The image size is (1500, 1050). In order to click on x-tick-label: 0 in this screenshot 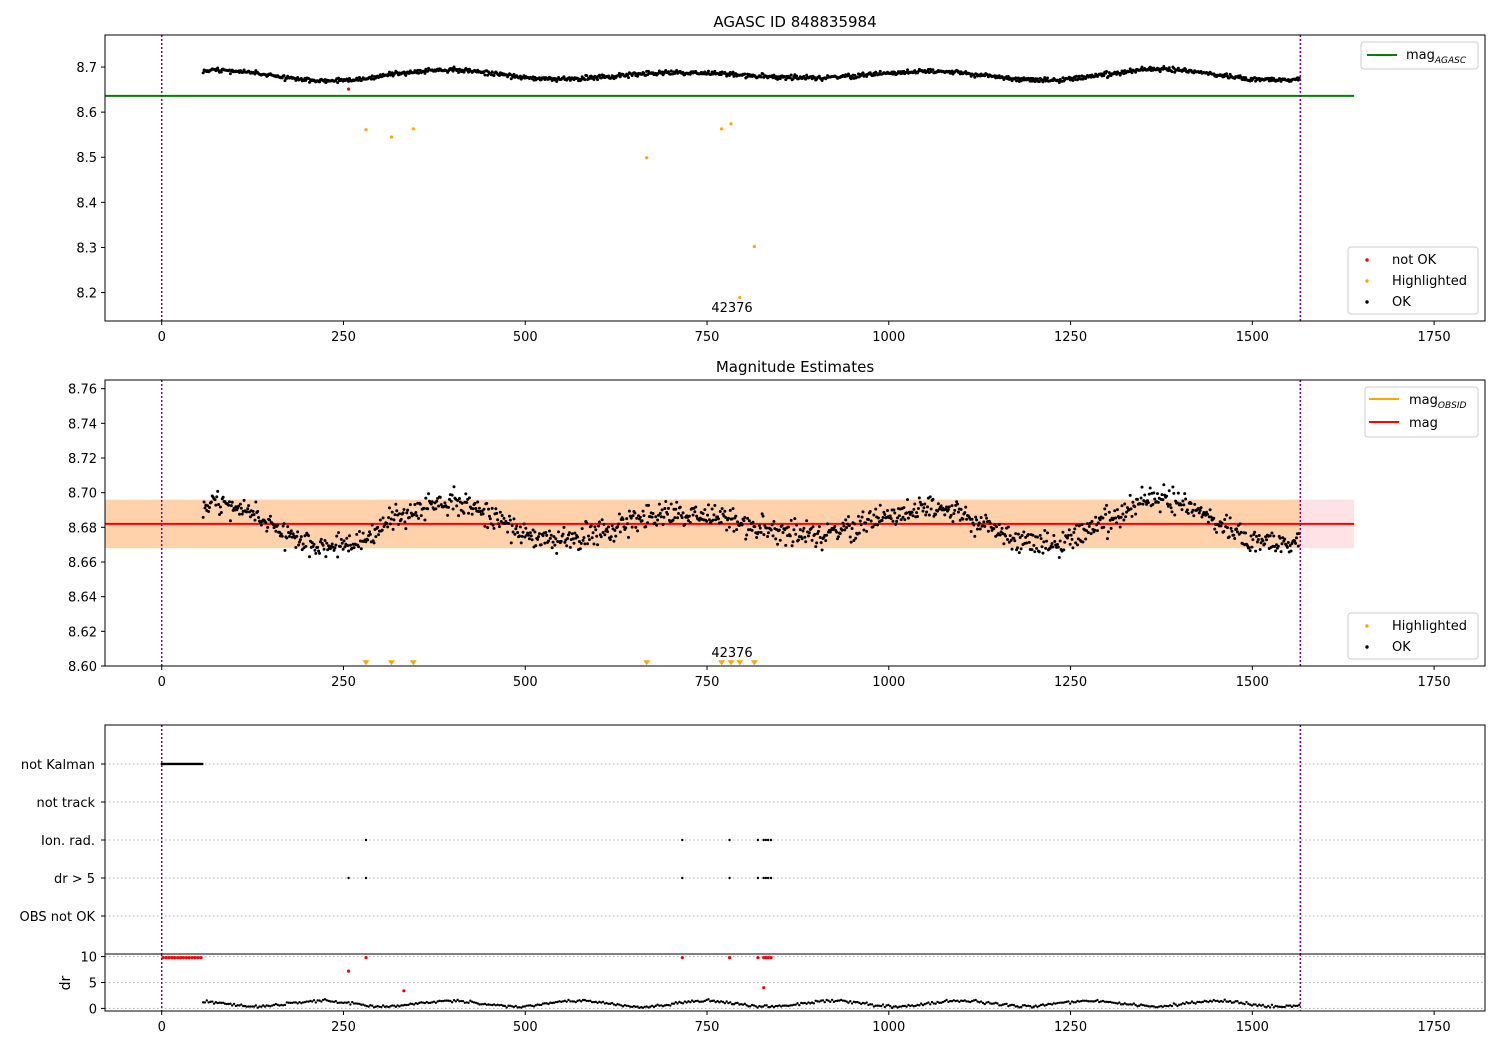, I will do `click(162, 337)`.